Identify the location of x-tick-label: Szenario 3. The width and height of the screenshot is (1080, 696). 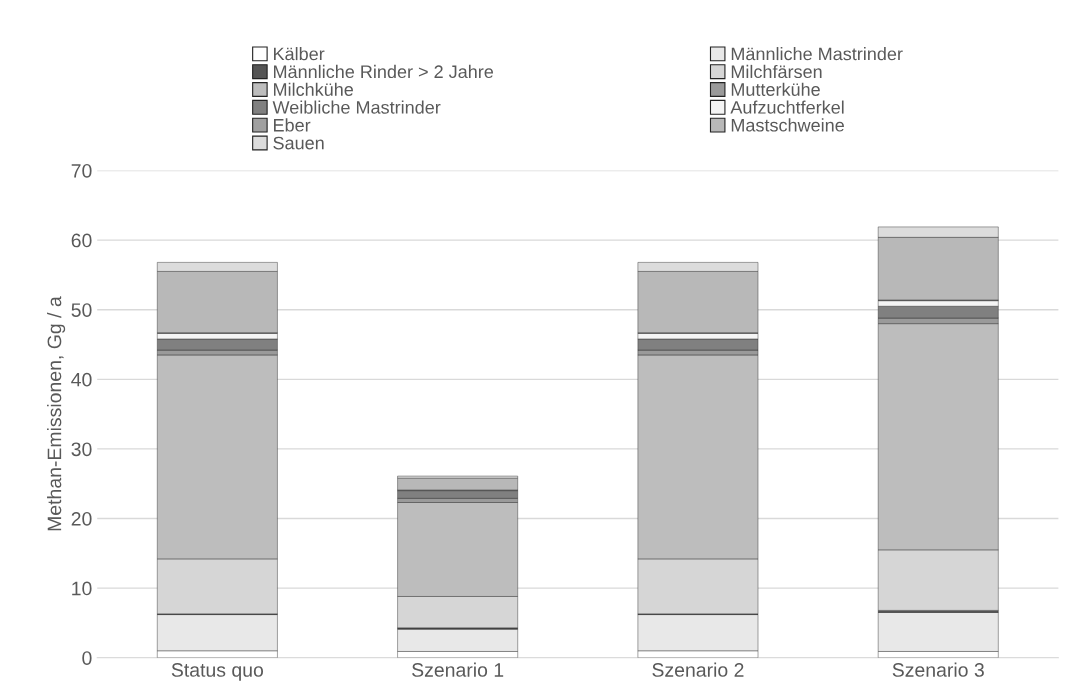
(938, 669).